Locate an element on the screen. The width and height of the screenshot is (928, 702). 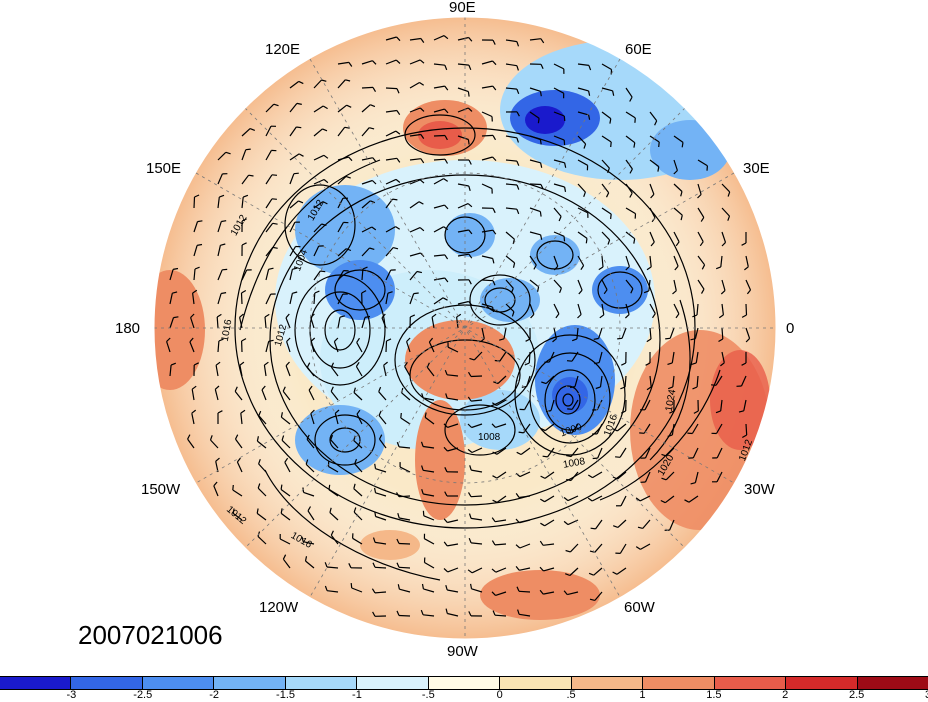
color-scale-tick-label: 1 is located at coordinates (642, 695).